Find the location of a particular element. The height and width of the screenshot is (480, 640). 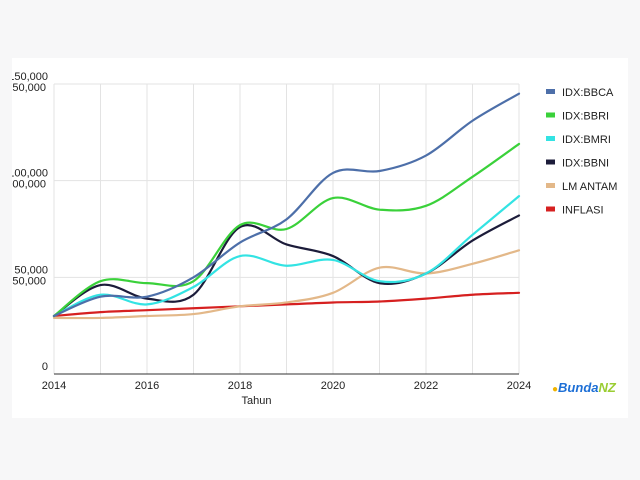

y-tick-label-shadow: 150,000 is located at coordinates (29, 88).